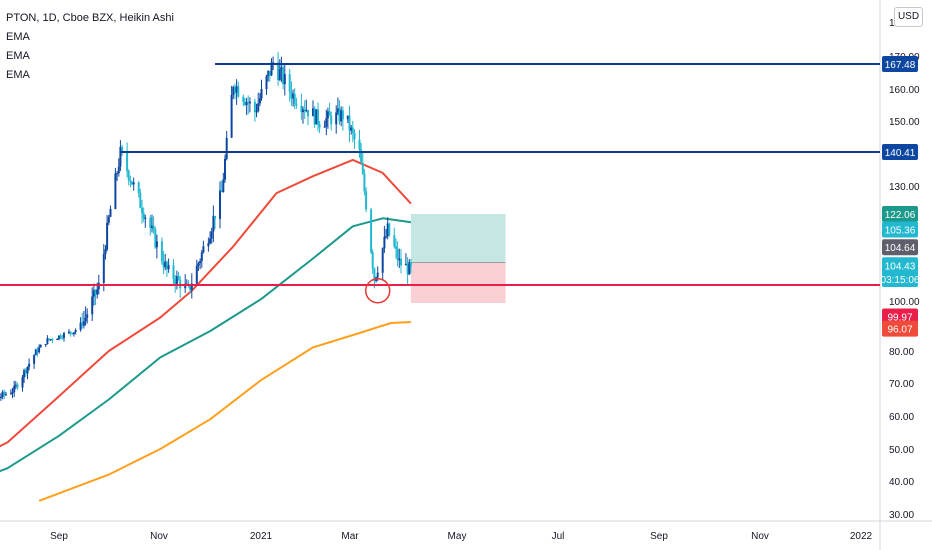 Image resolution: width=932 pixels, height=550 pixels. What do you see at coordinates (377, 291) in the screenshot?
I see `highlight-circle` at bounding box center [377, 291].